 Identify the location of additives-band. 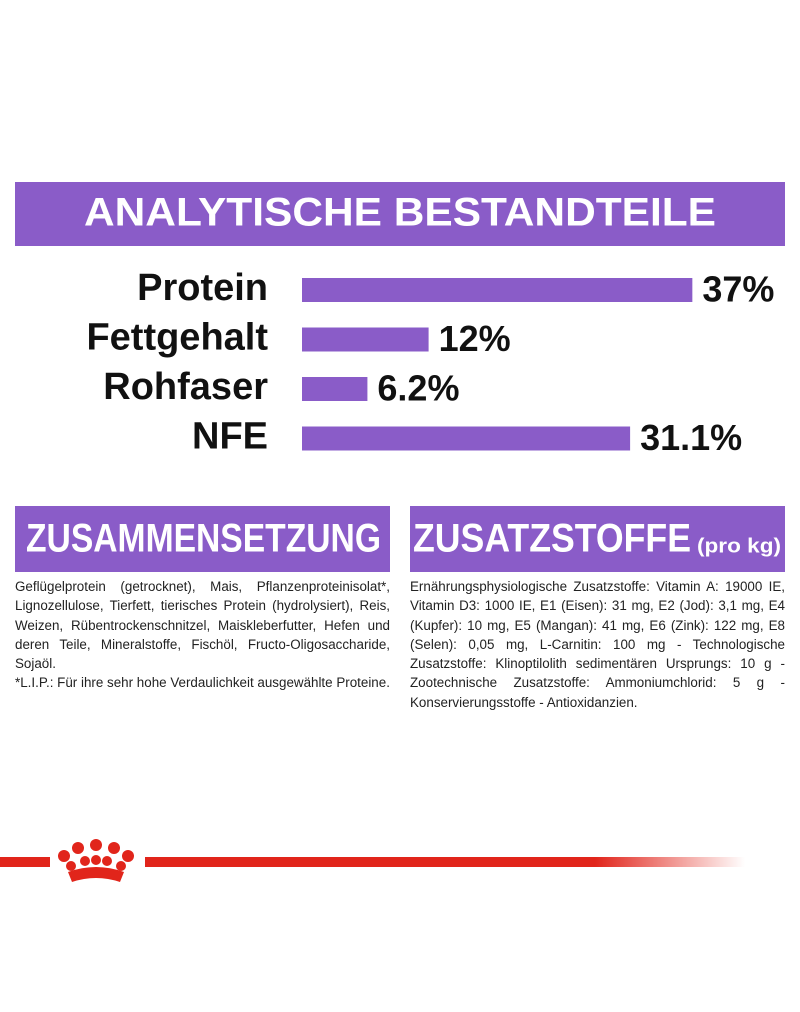
(597, 539).